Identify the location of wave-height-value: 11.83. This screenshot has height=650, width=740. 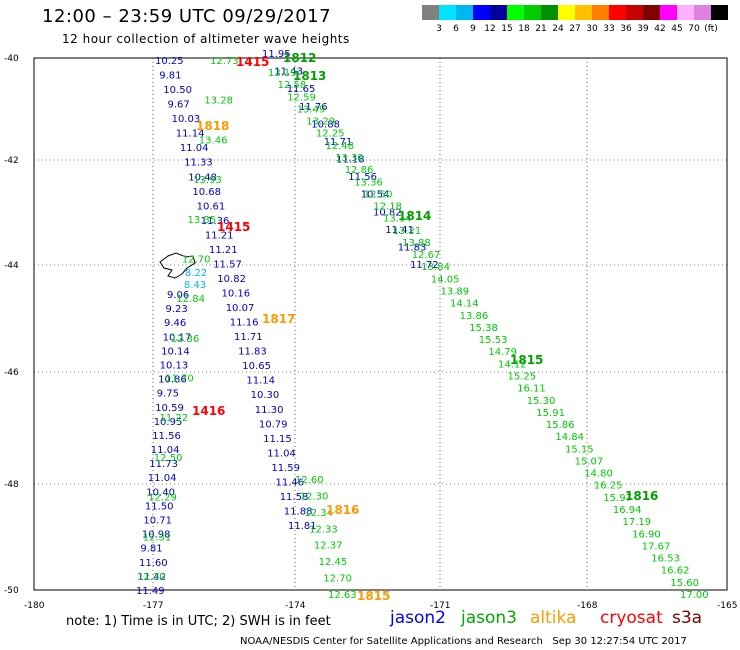
(412, 247).